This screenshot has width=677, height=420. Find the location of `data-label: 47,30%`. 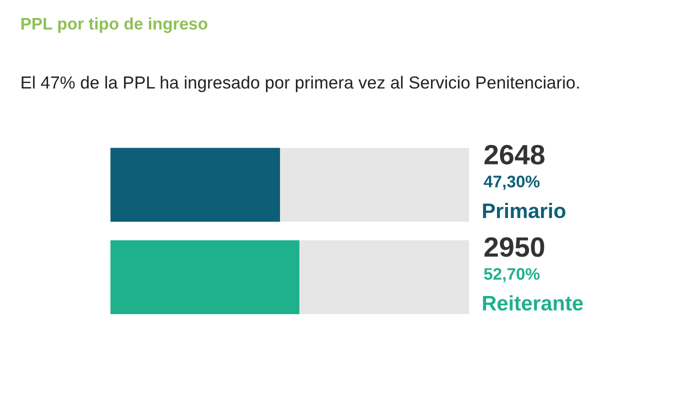

data-label: 47,30% is located at coordinates (512, 183).